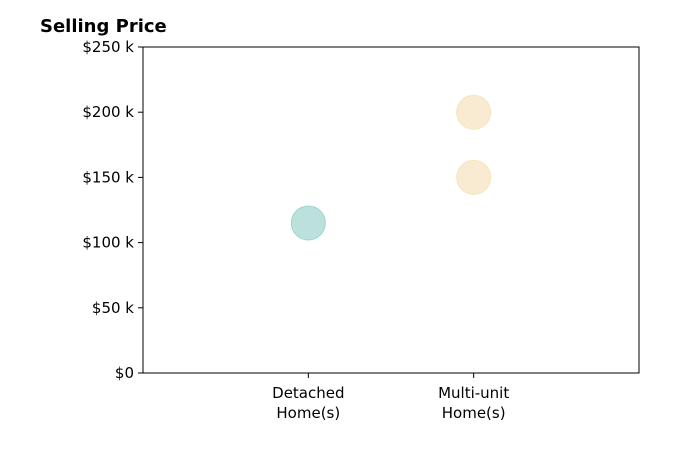  I want to click on data-points, so click(391, 167).